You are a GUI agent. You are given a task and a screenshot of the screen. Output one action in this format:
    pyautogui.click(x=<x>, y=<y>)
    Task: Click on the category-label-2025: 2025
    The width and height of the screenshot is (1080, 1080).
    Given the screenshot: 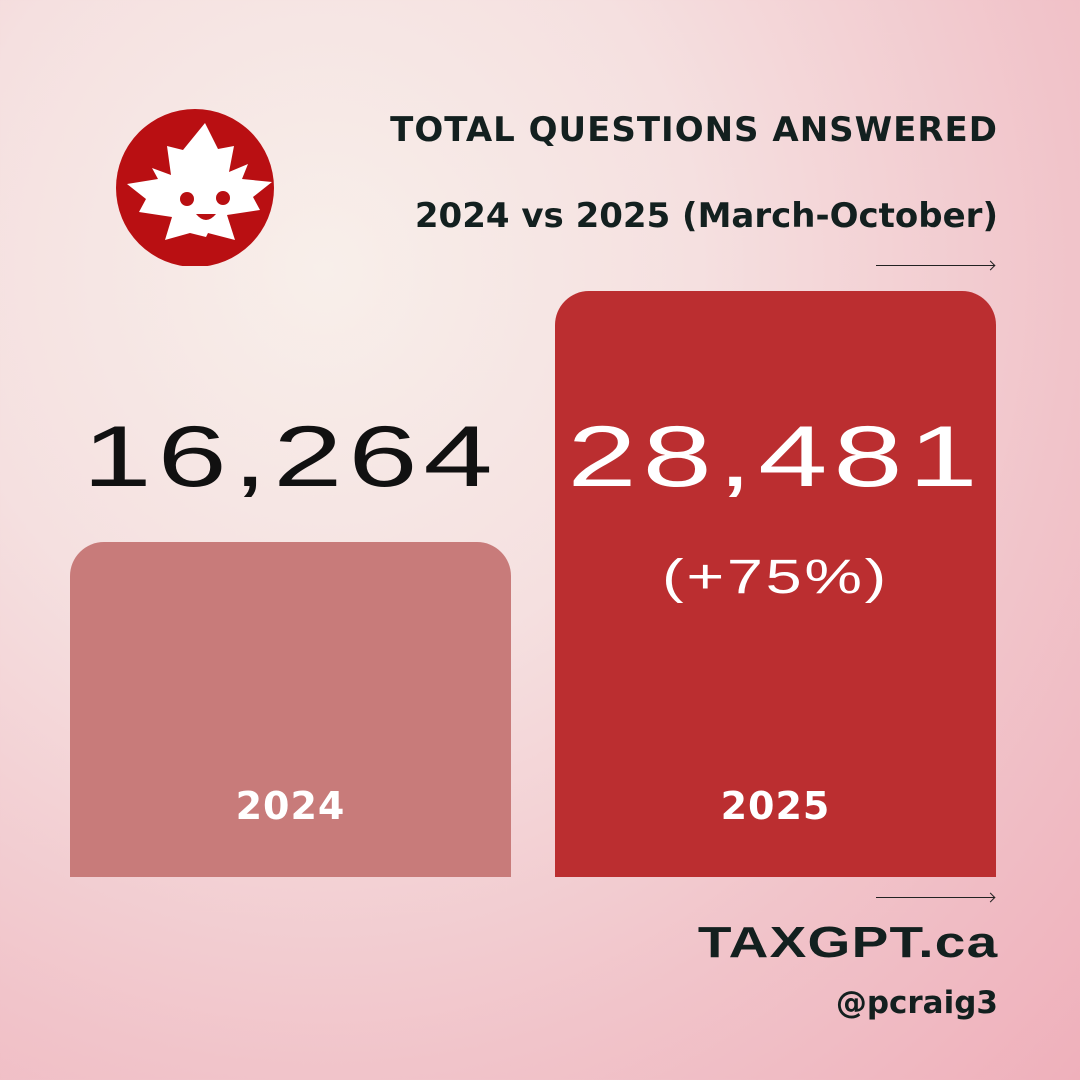 What is the action you would take?
    pyautogui.click(x=775, y=806)
    